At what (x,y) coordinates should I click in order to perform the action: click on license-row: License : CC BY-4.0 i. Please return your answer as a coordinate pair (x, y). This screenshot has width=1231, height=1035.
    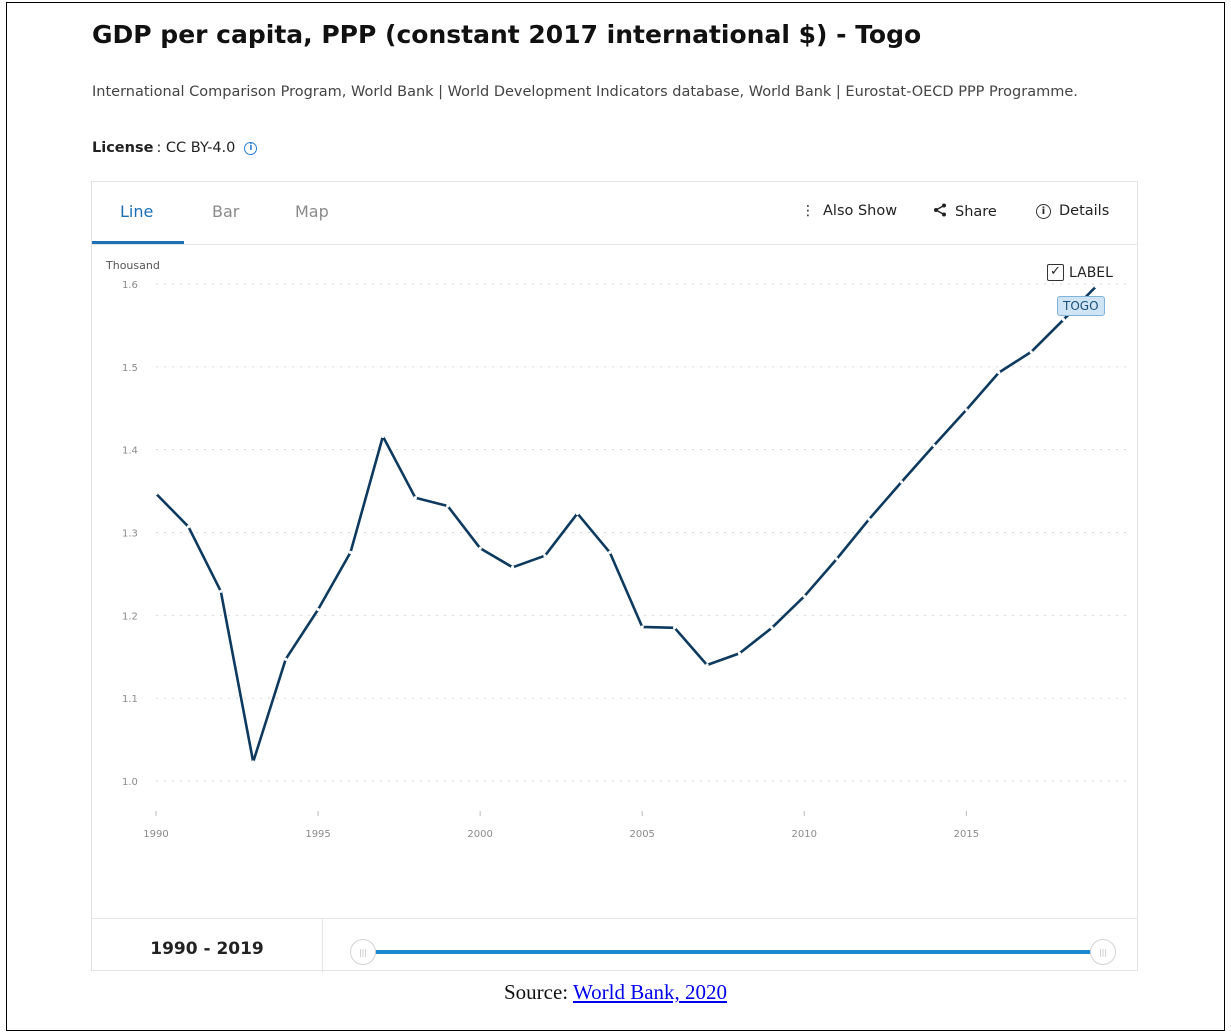
    Looking at the image, I should click on (175, 148).